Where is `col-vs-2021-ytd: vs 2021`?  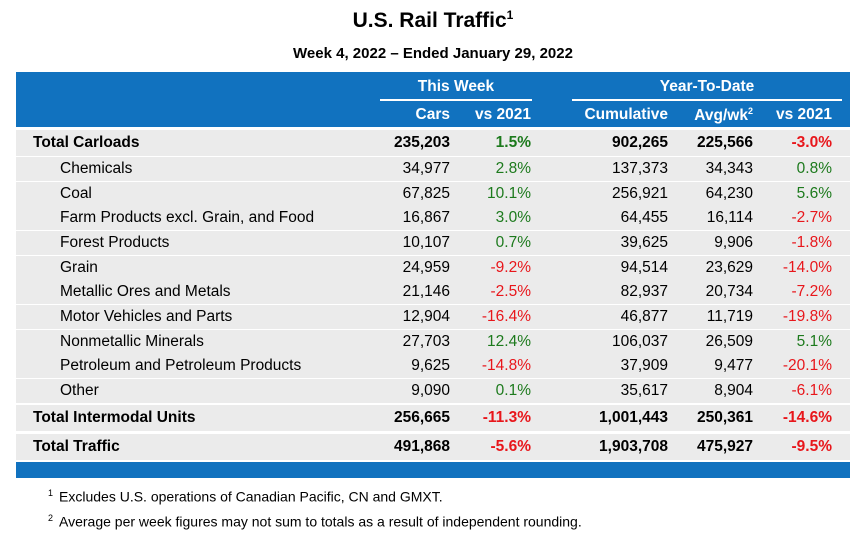
col-vs-2021-ytd: vs 2021 is located at coordinates (803, 114).